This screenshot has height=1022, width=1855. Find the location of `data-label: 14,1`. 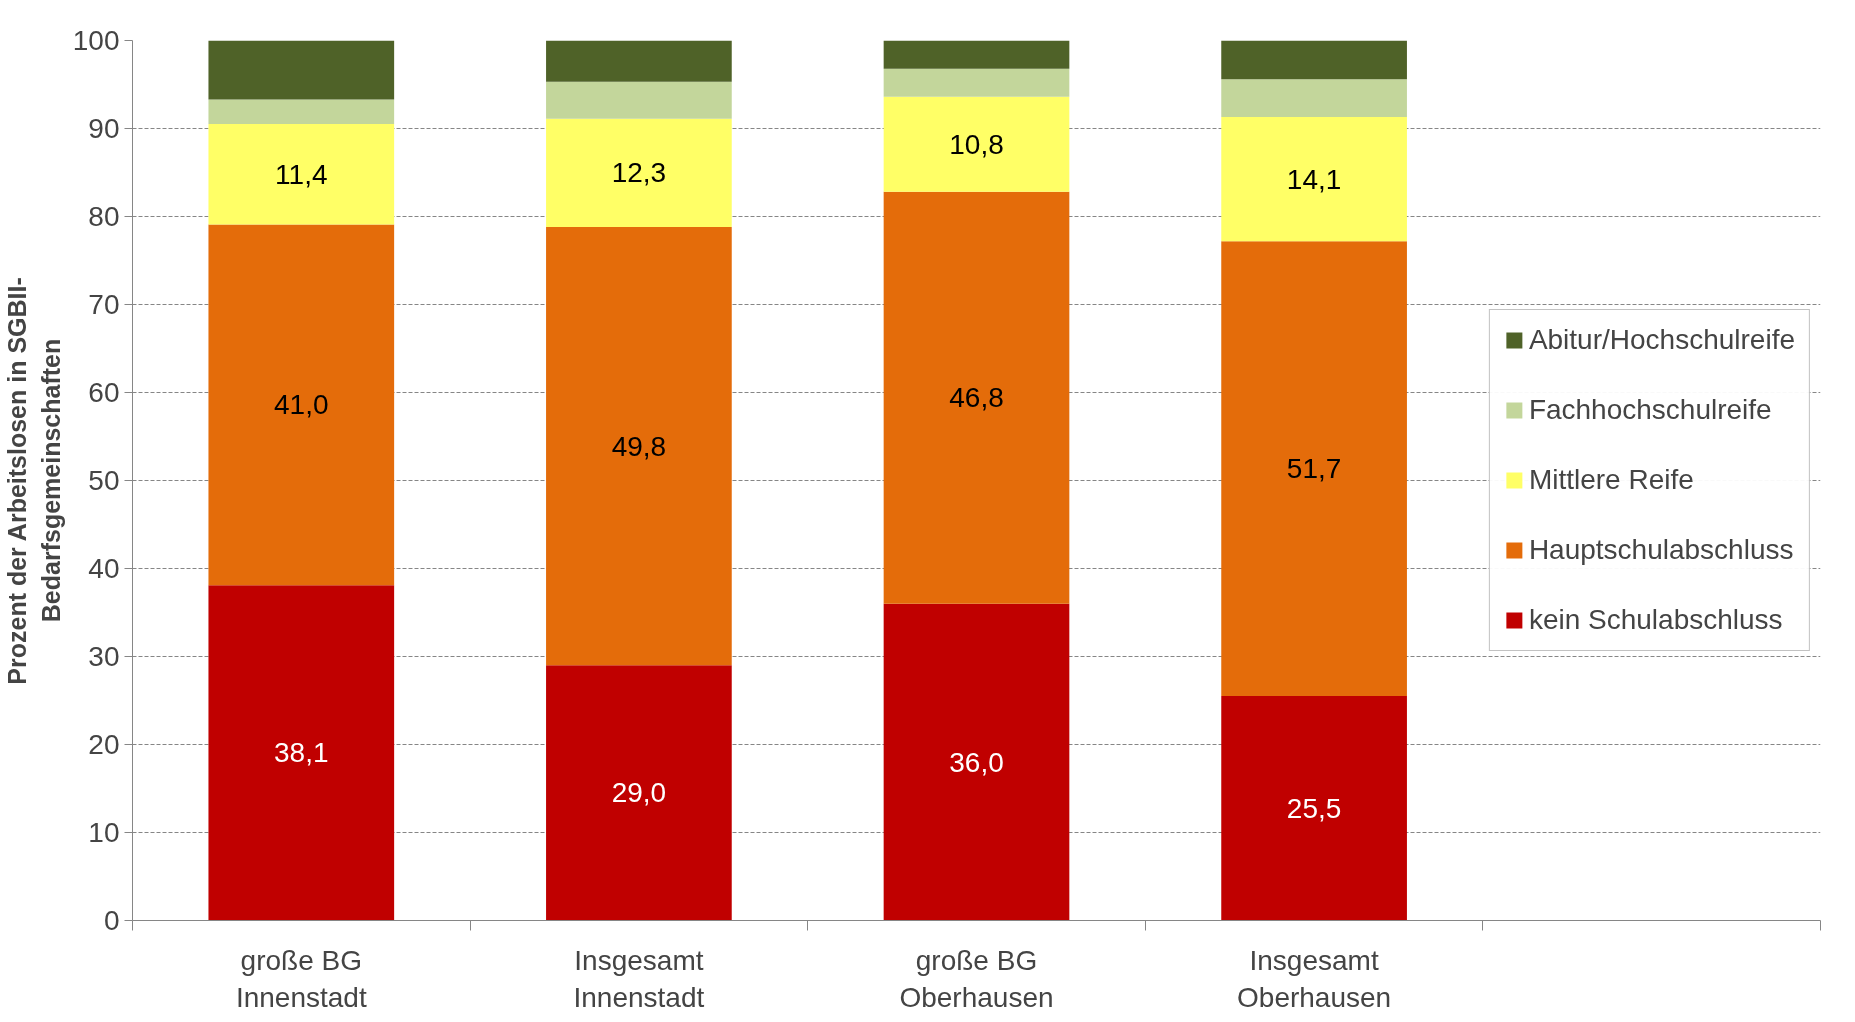

data-label: 14,1 is located at coordinates (1314, 179).